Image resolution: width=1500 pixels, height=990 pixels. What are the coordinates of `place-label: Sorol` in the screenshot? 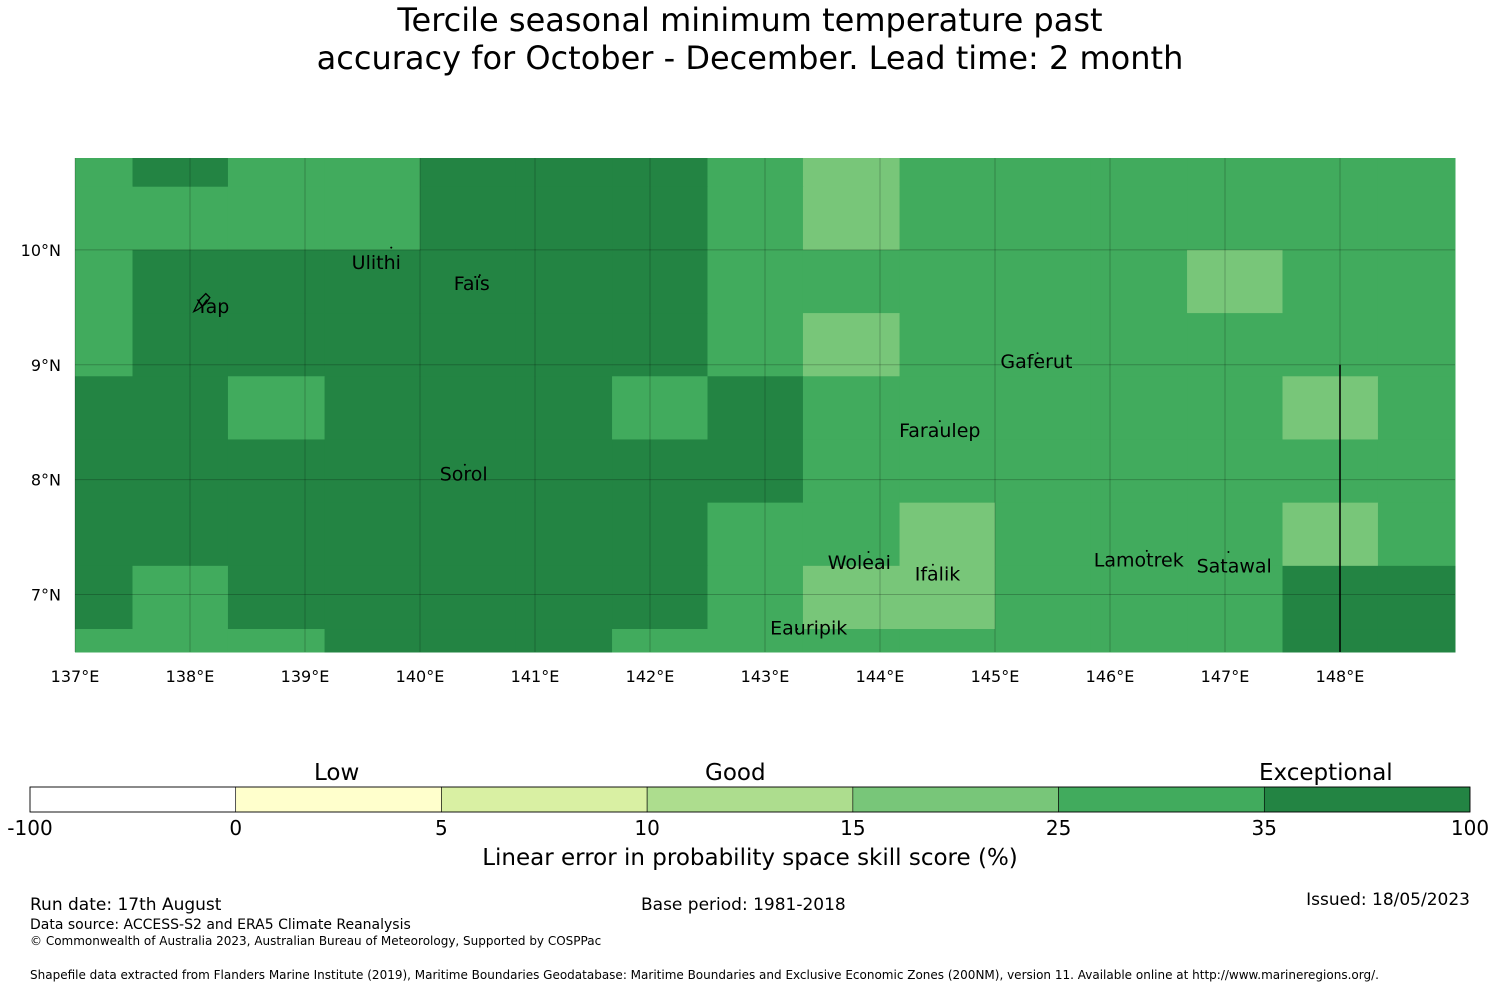 It's located at (464, 475).